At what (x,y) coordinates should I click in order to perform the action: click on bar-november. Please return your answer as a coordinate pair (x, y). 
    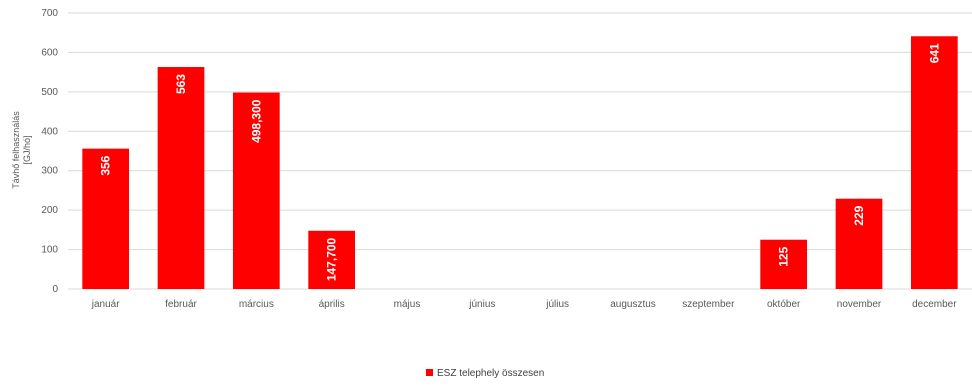
    Looking at the image, I should click on (859, 243).